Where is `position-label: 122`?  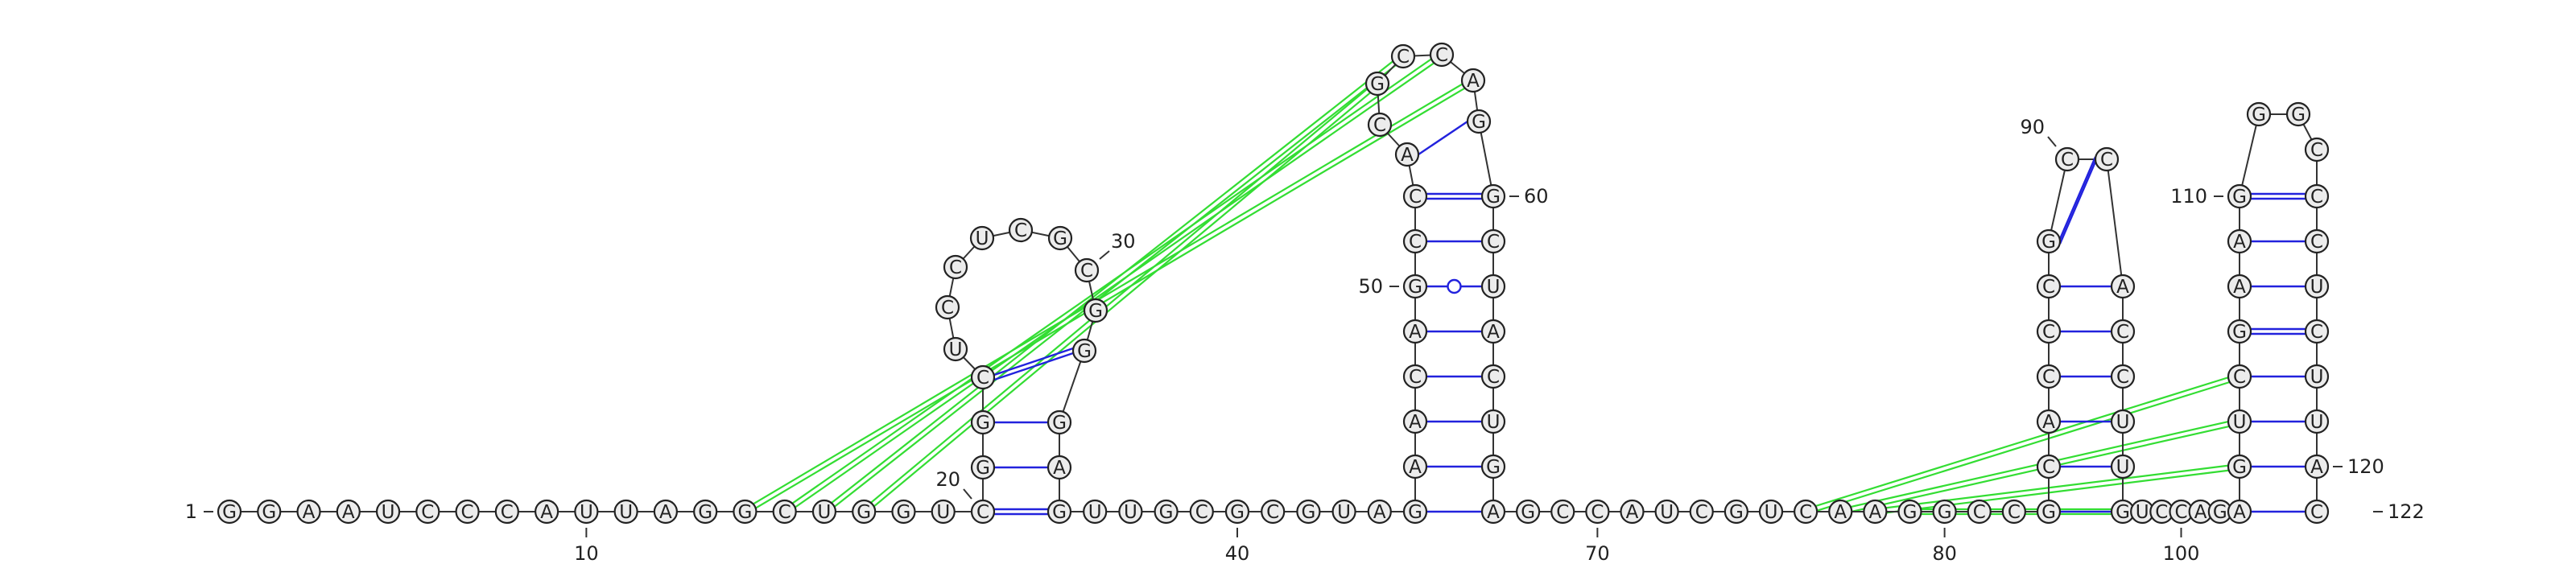 position-label: 122 is located at coordinates (2399, 511).